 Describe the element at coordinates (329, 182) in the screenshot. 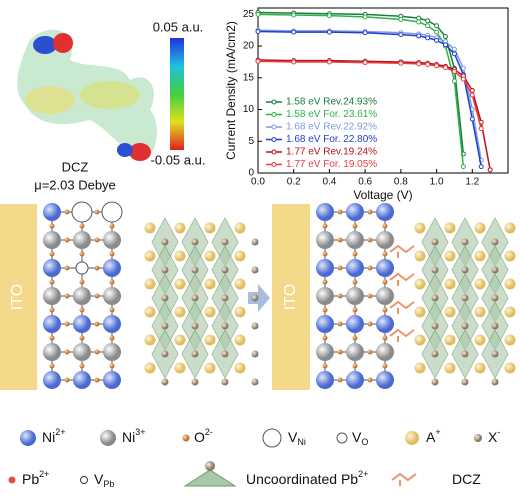

I see `x-tick-label: 0.4` at that location.